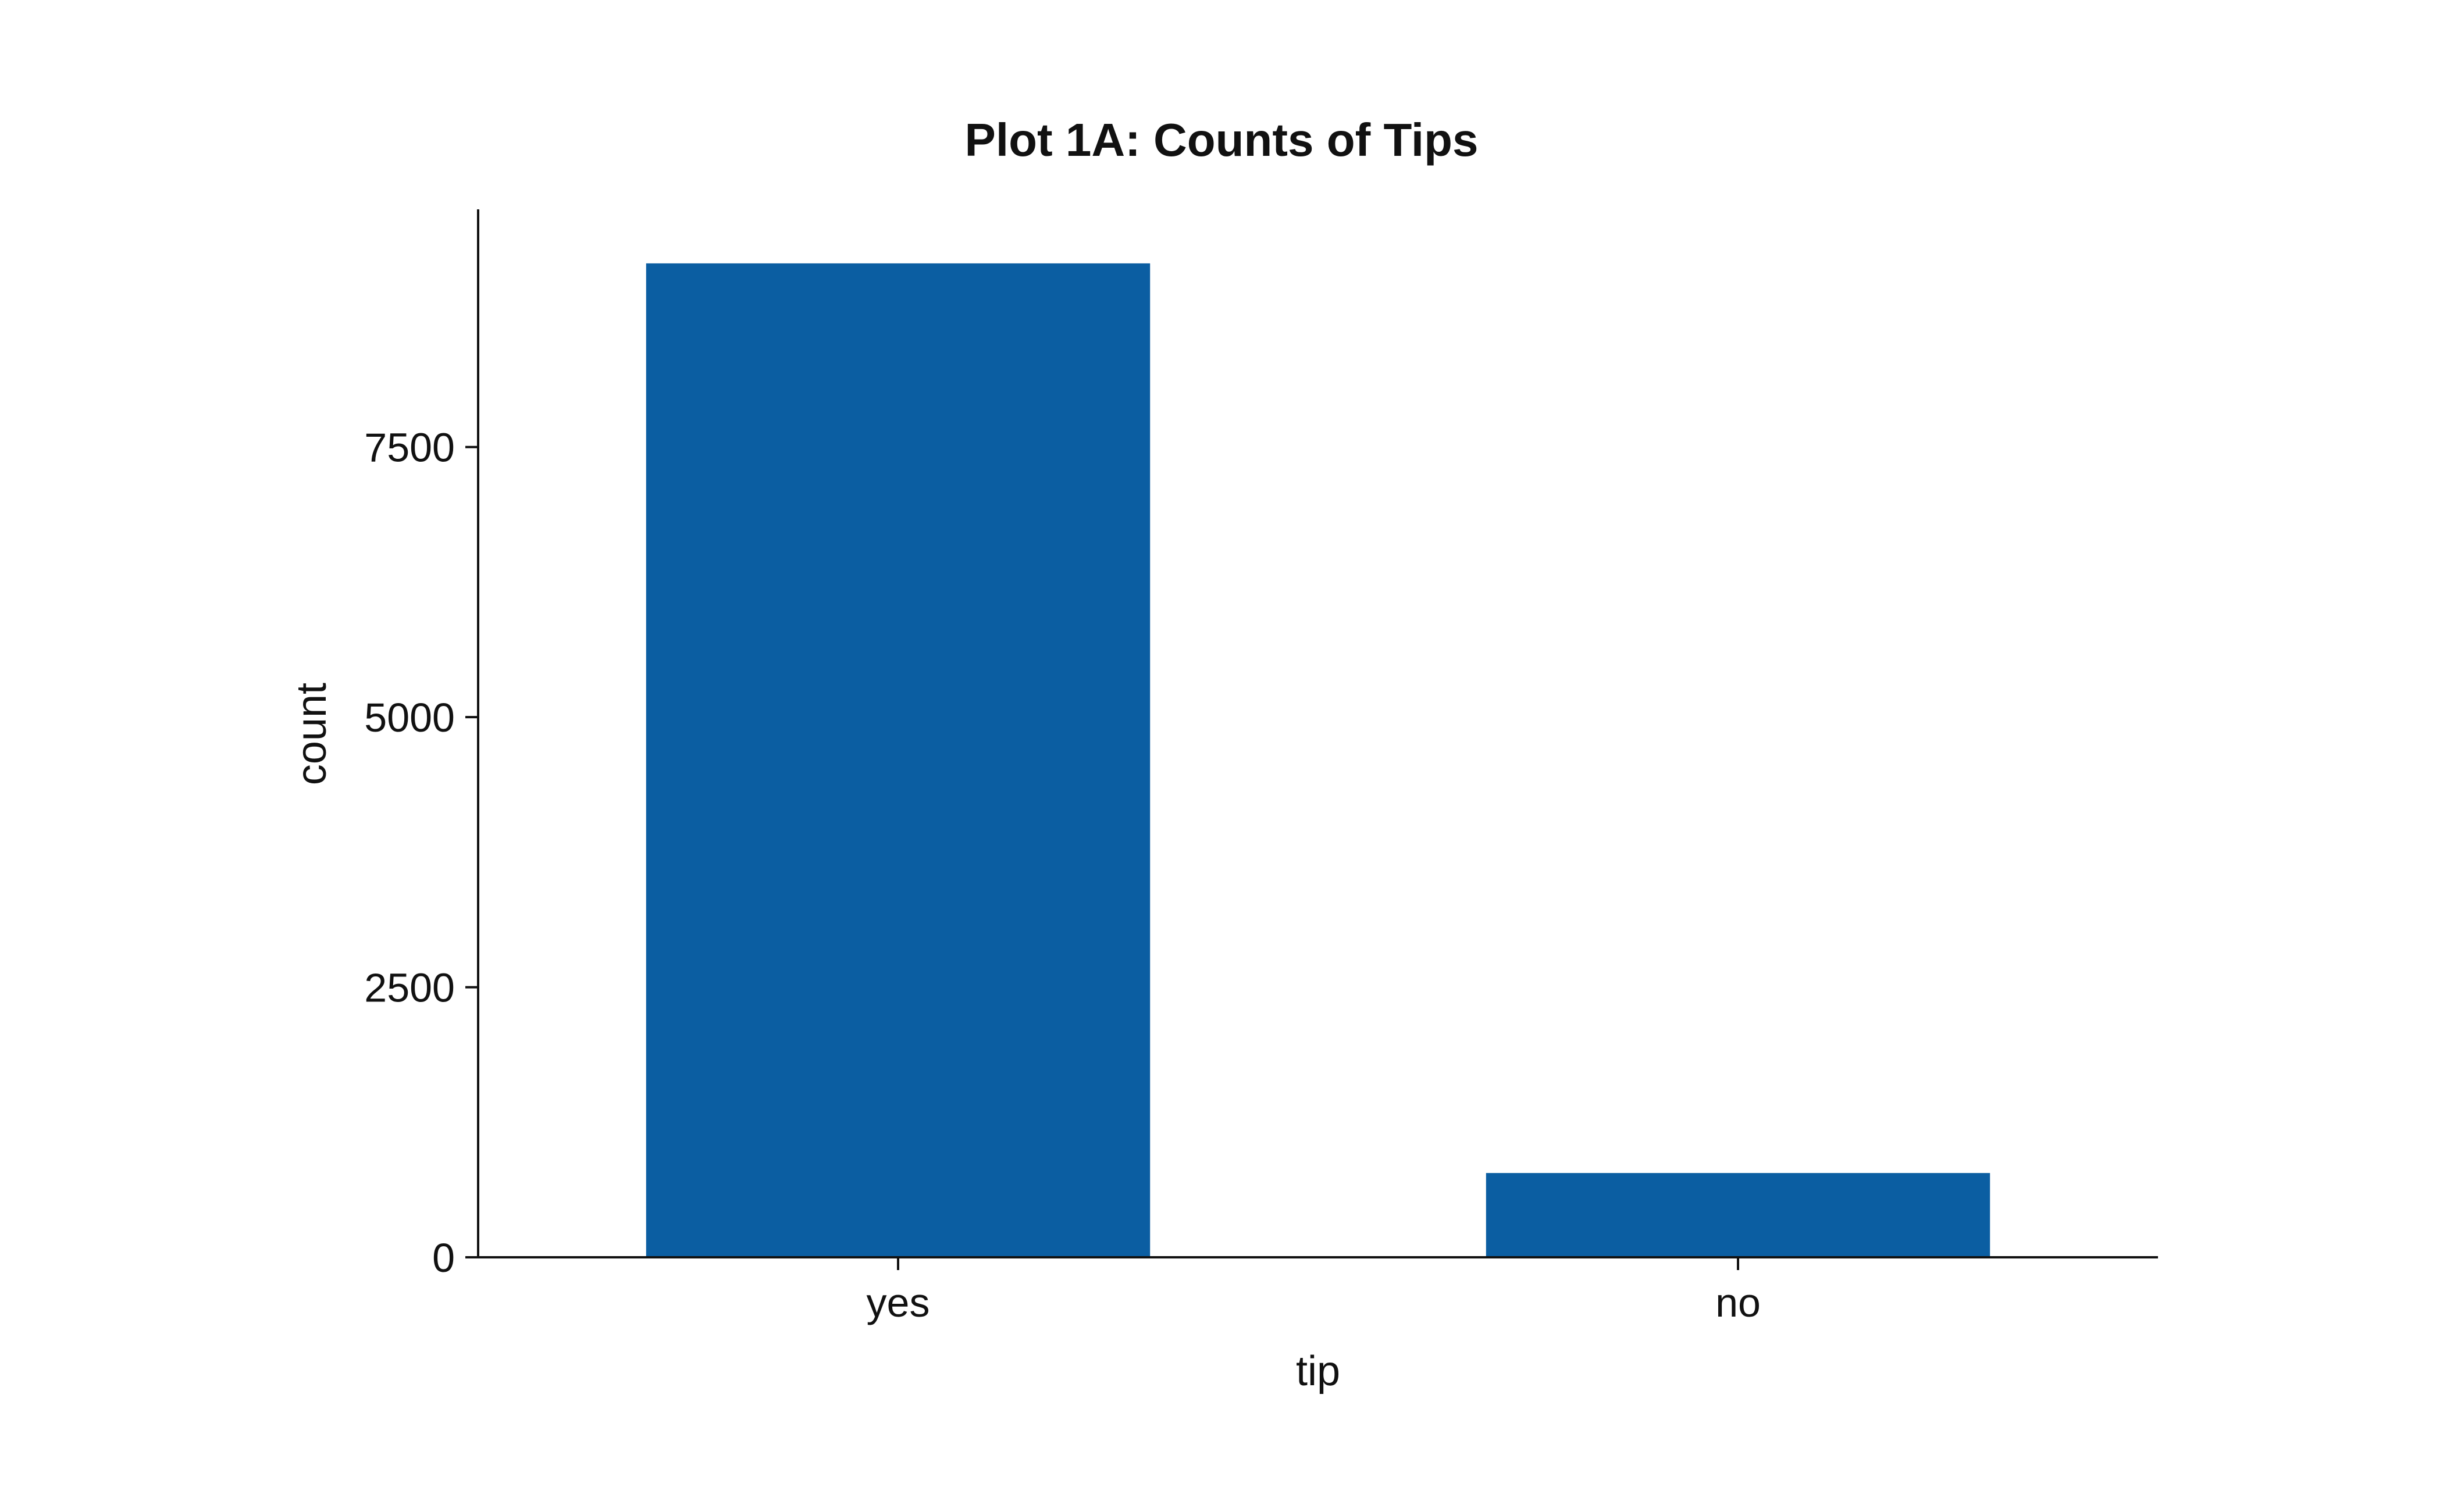 This screenshot has height=1512, width=2443. What do you see at coordinates (312, 734) in the screenshot?
I see `y-axis-label: count` at bounding box center [312, 734].